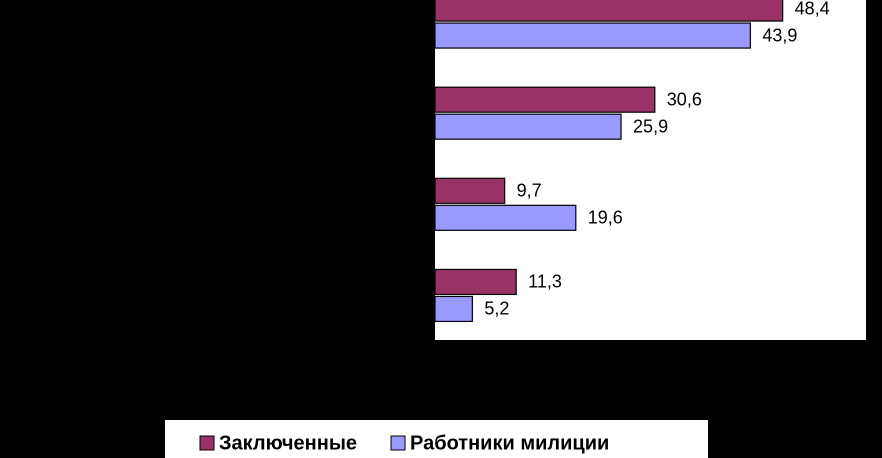 The width and height of the screenshot is (882, 458). I want to click on legend-box, so click(436, 439).